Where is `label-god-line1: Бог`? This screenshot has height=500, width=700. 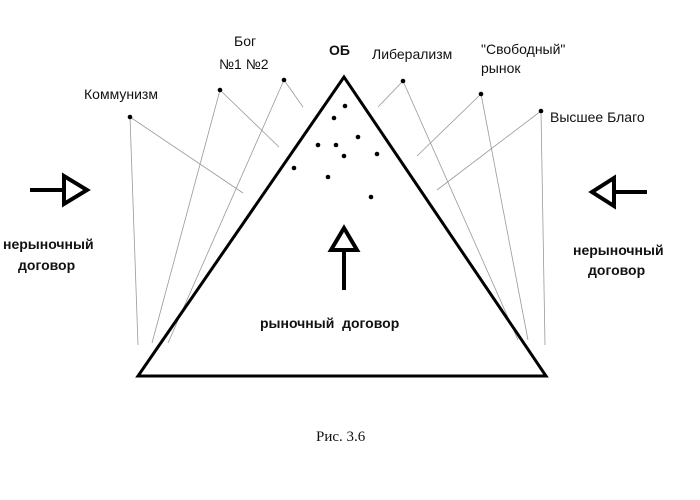
label-god-line1: Бог is located at coordinates (245, 41).